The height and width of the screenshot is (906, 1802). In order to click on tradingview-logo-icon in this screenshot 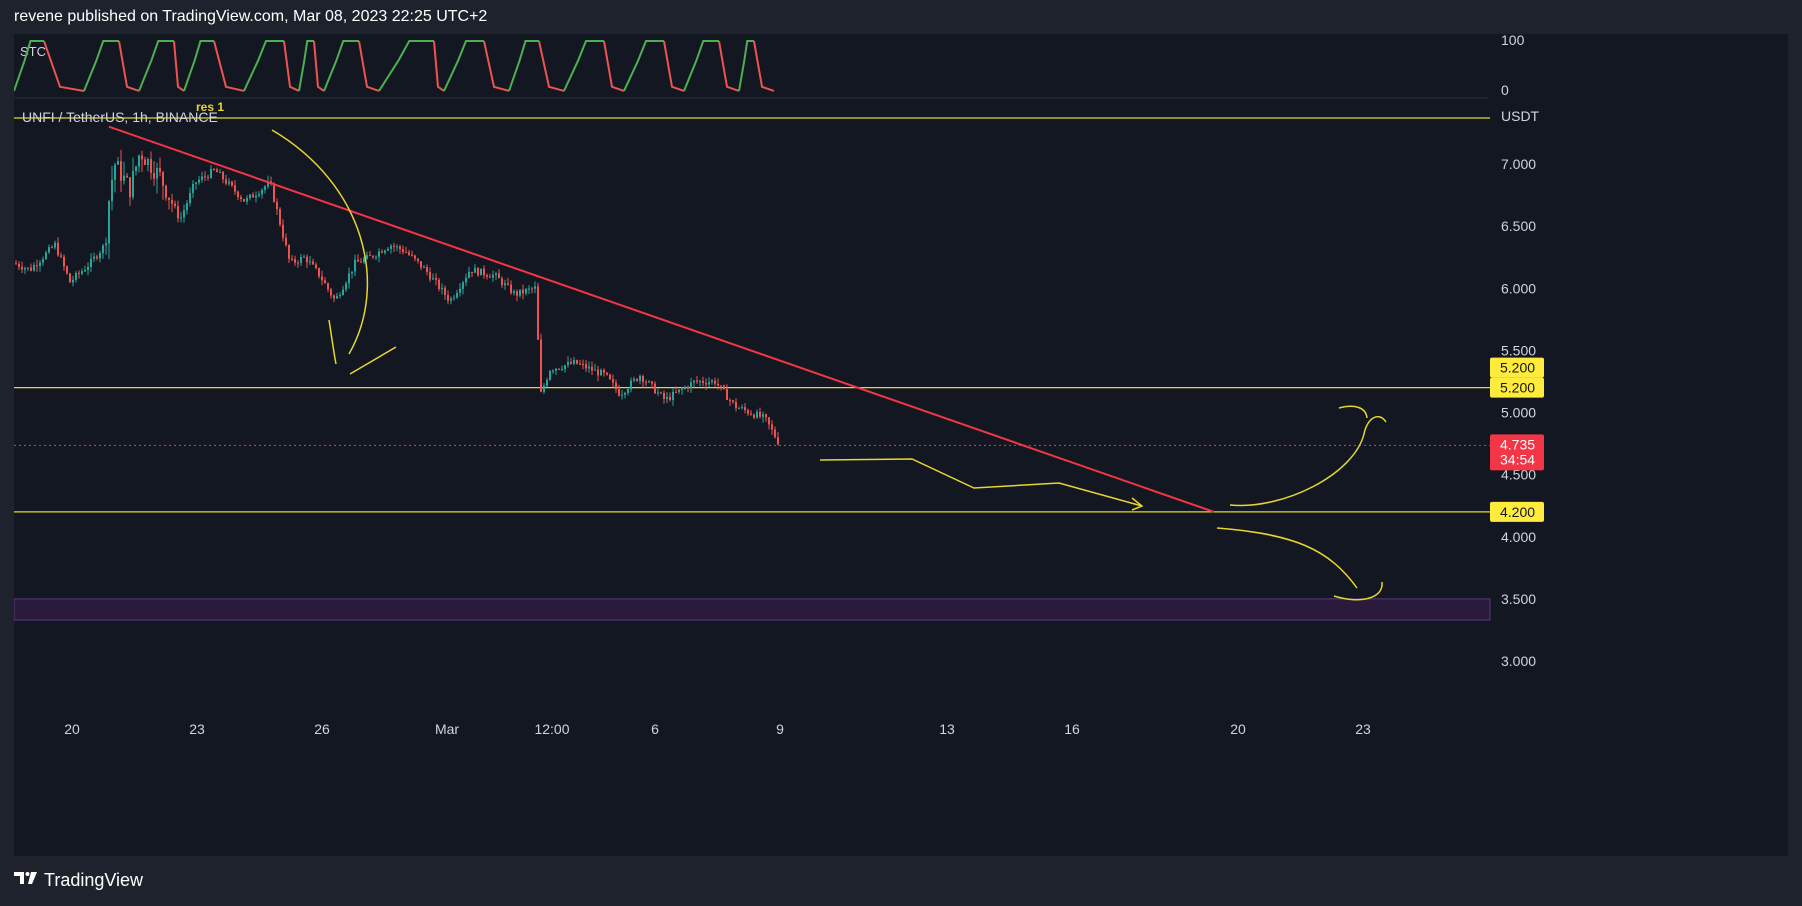, I will do `click(27, 880)`.